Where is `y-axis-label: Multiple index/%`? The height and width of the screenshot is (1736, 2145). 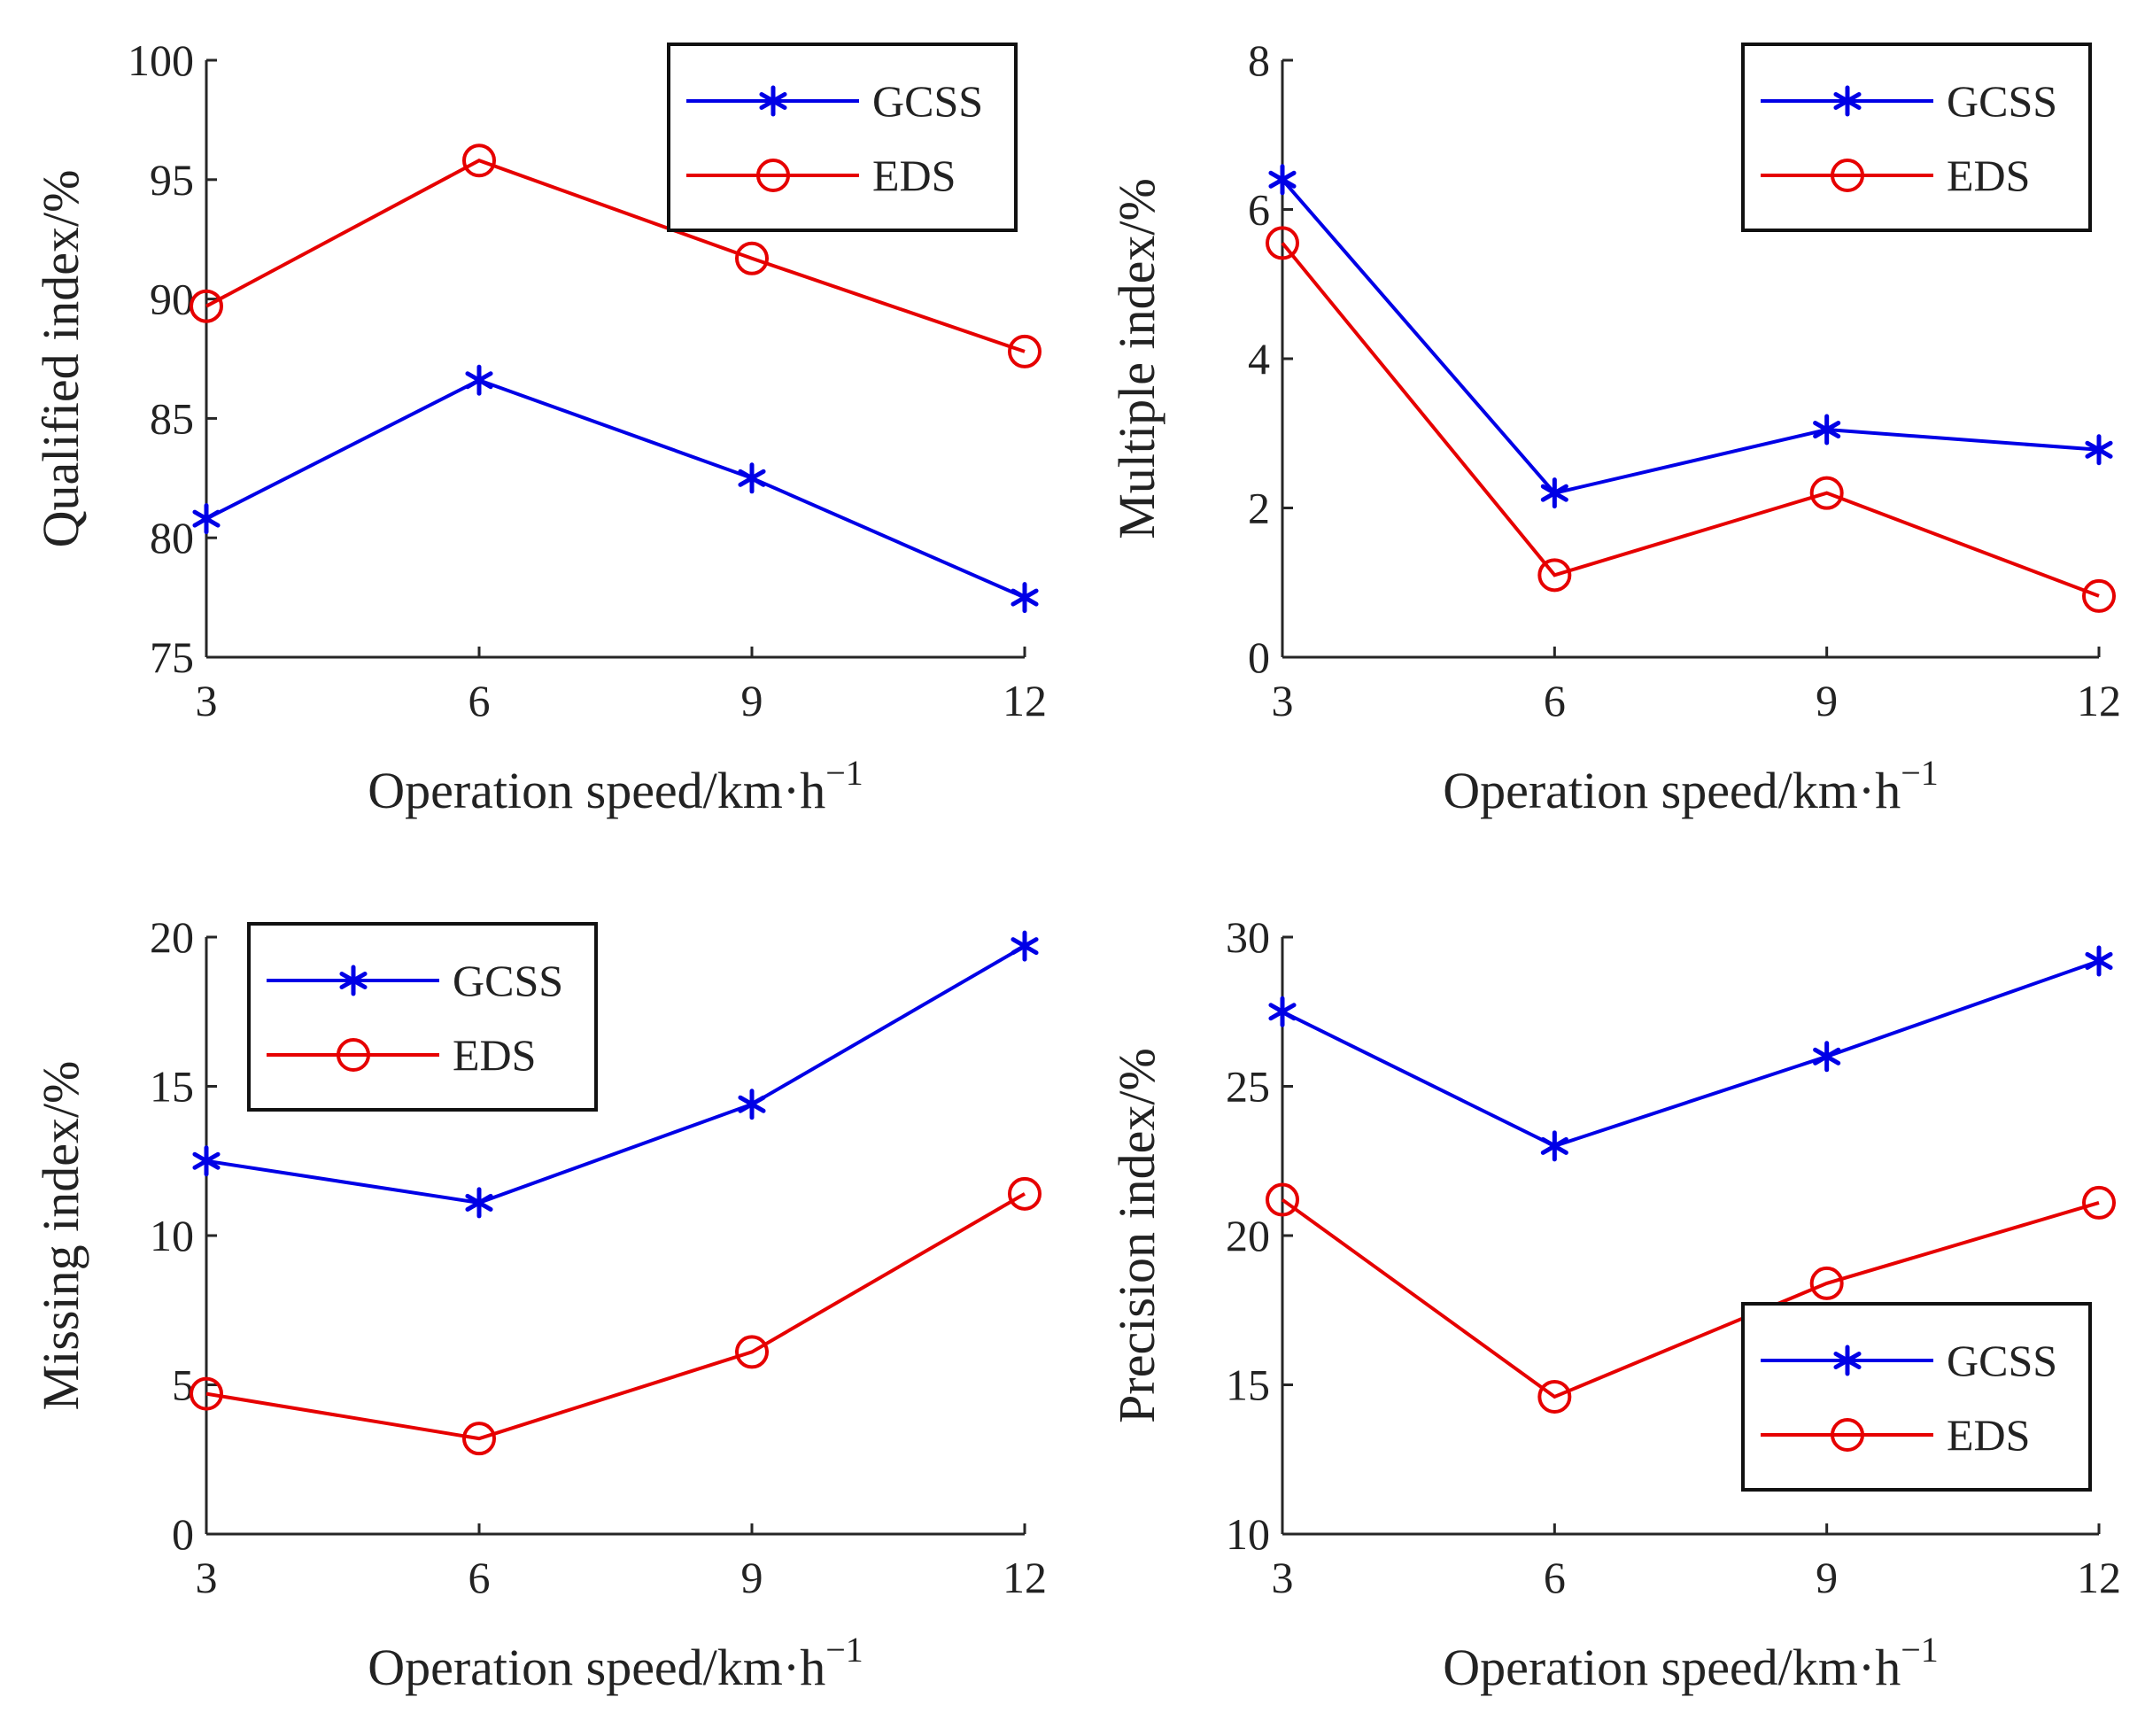
y-axis-label: Multiple index/% is located at coordinates (1136, 359).